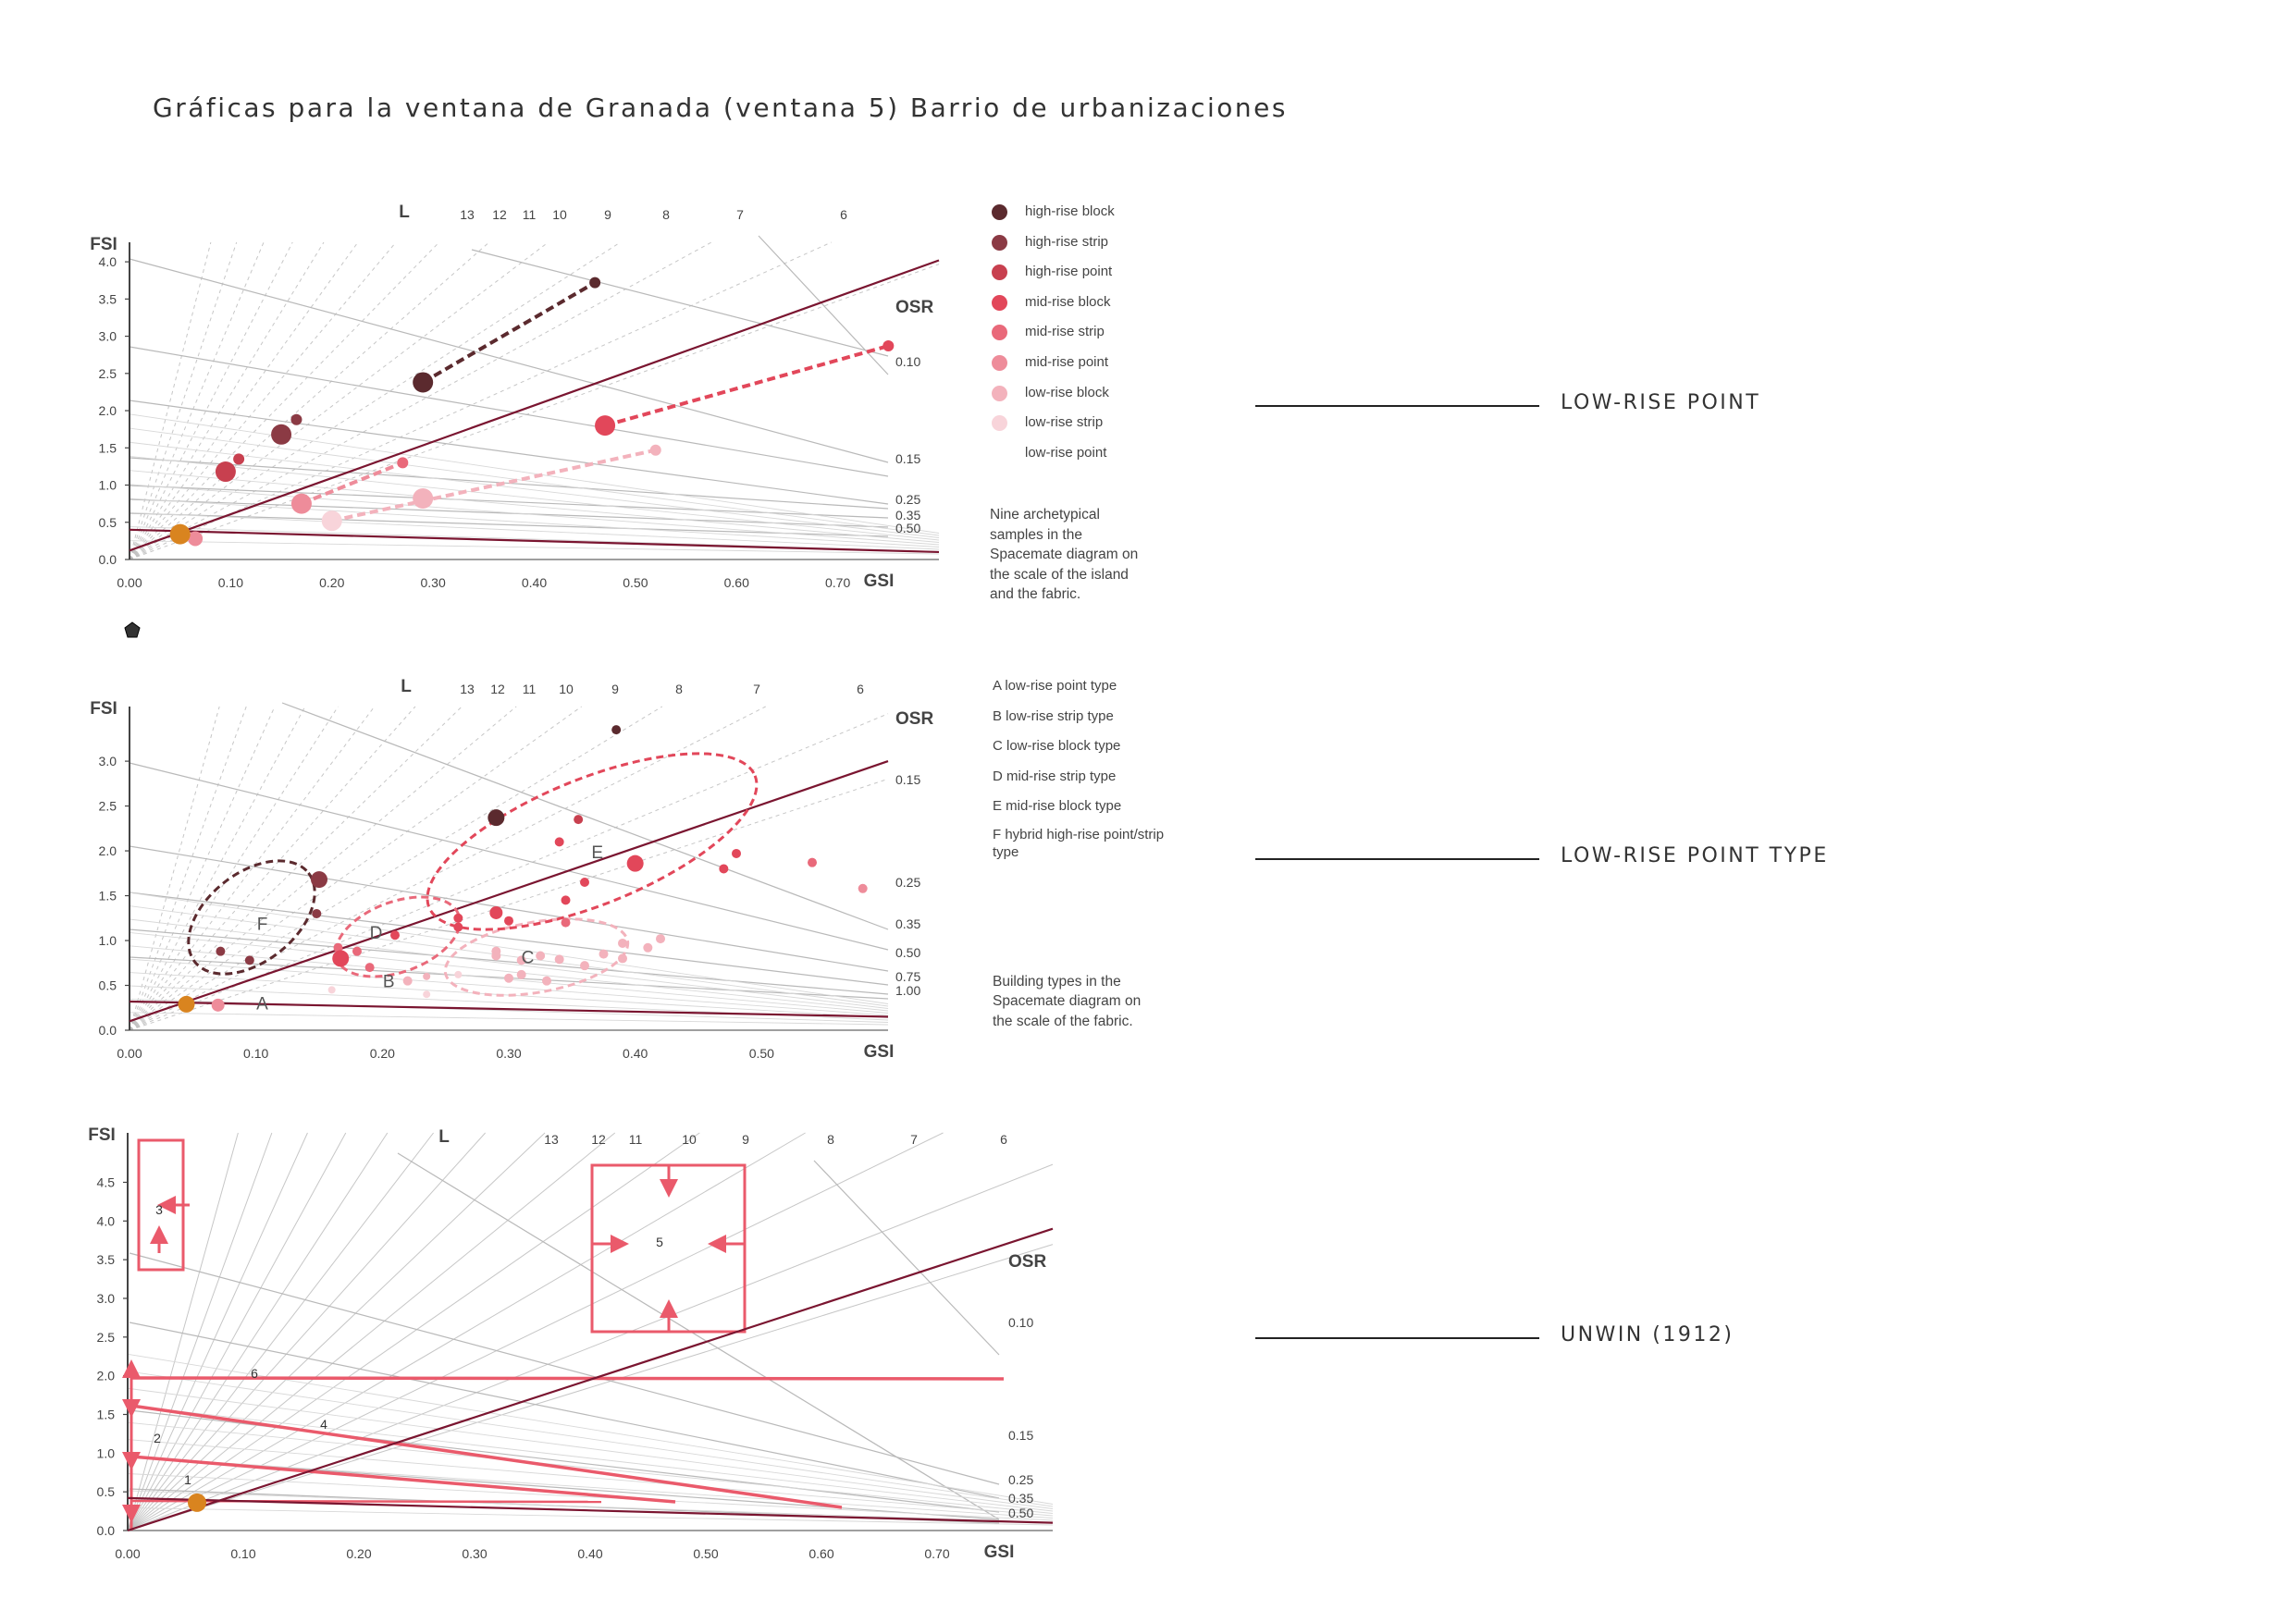 Image resolution: width=2296 pixels, height=1623 pixels. What do you see at coordinates (106, 1337) in the screenshot?
I see `y-tick-label: 2.5` at bounding box center [106, 1337].